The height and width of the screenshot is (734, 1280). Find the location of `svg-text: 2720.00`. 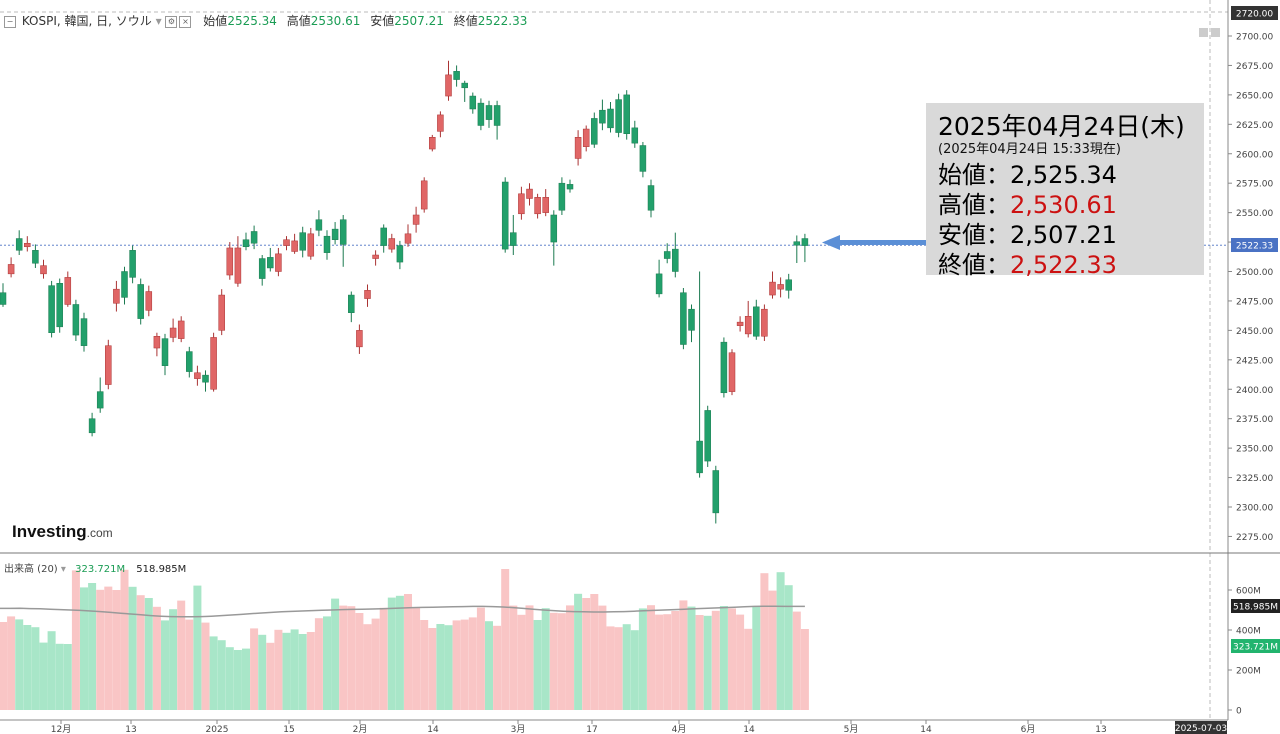

svg-text: 2720.00 is located at coordinates (1254, 15).